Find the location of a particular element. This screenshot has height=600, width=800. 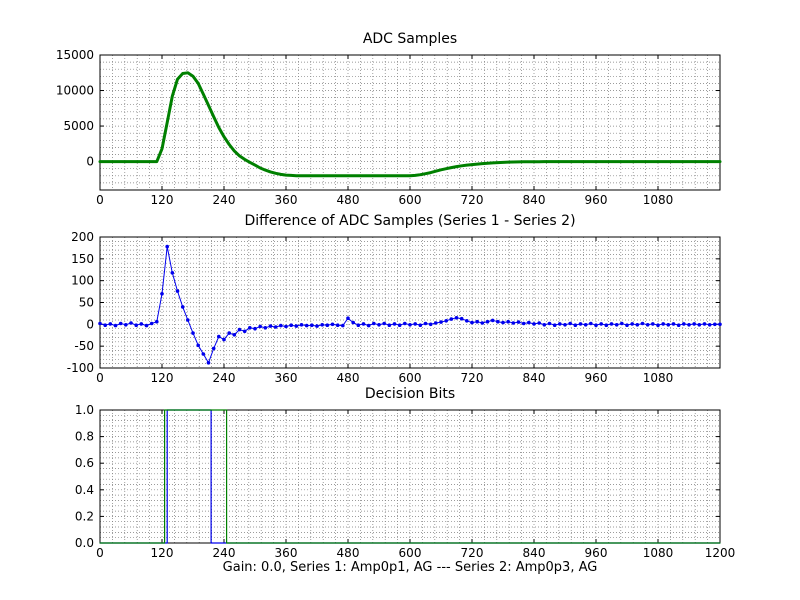

chart-adc-samples-xtick-label: 120 is located at coordinates (162, 200).